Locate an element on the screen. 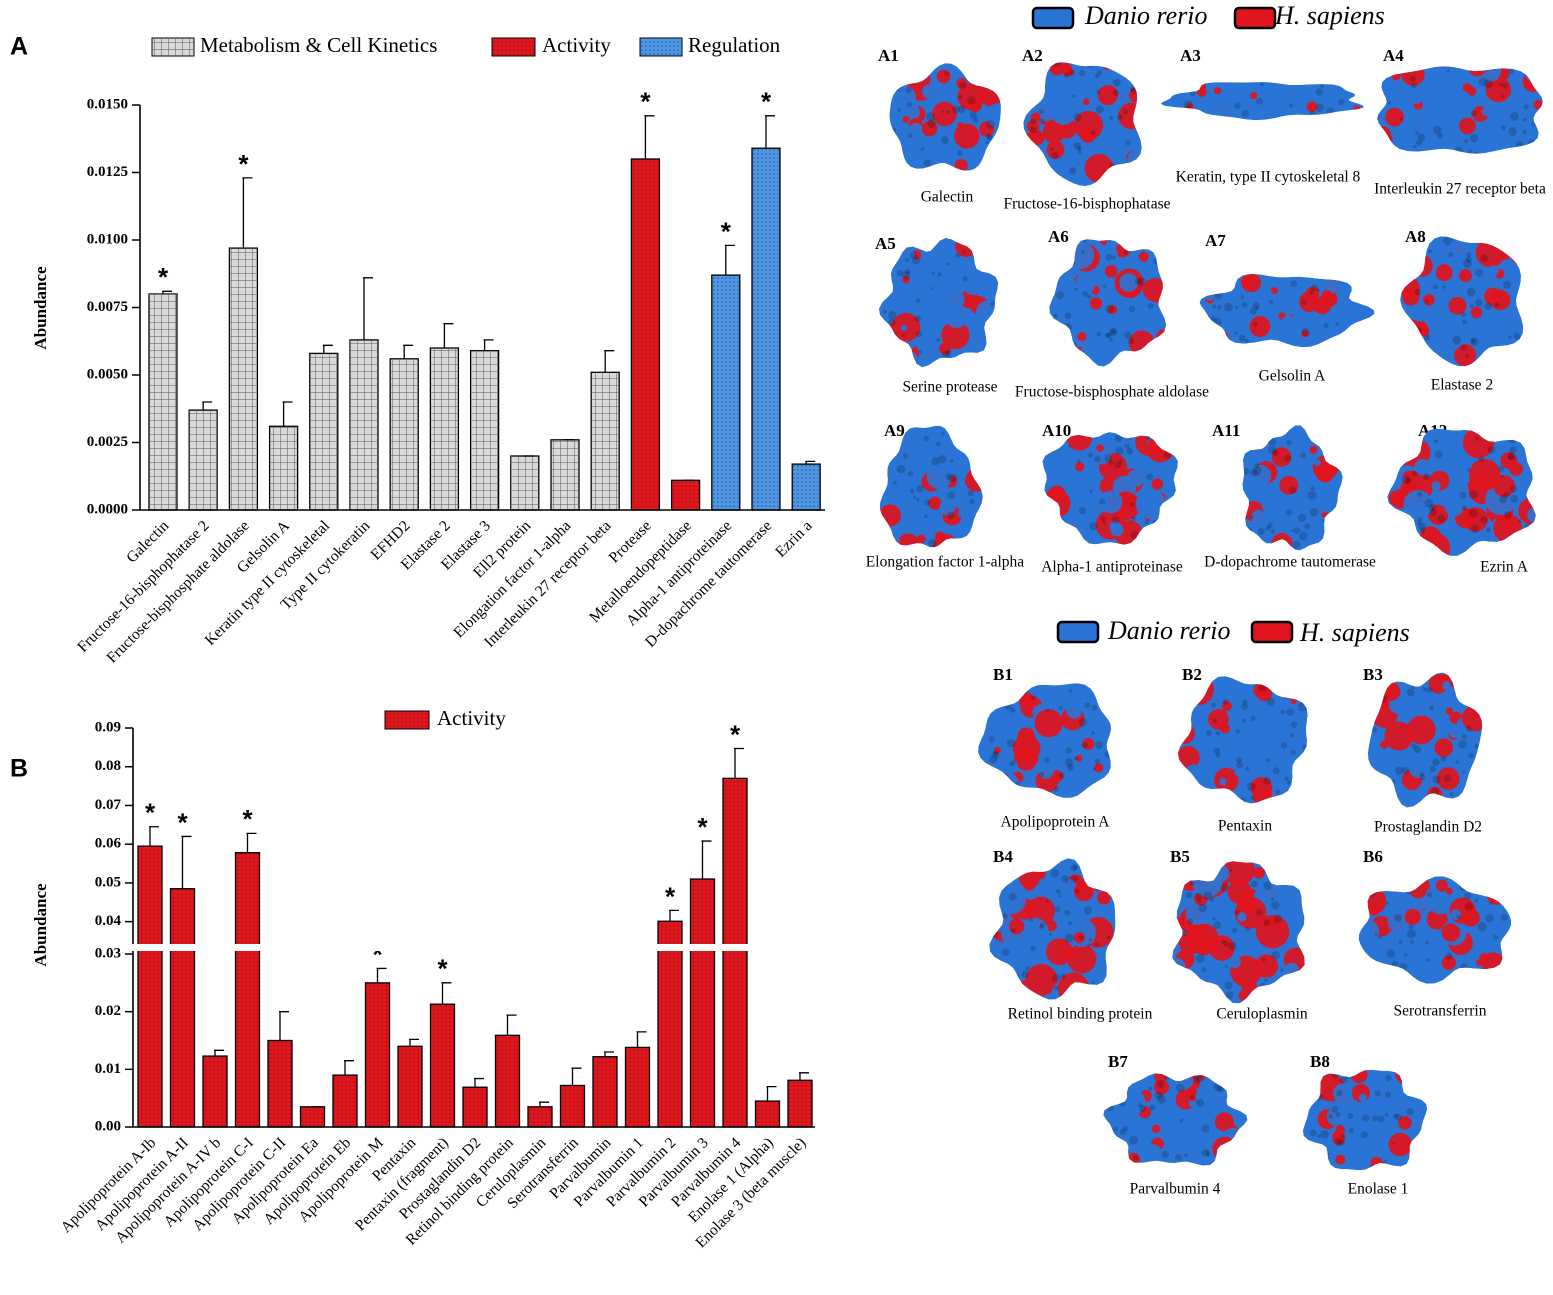 This screenshot has height=1295, width=1553. structure-label: Elastase 2 is located at coordinates (1462, 385).